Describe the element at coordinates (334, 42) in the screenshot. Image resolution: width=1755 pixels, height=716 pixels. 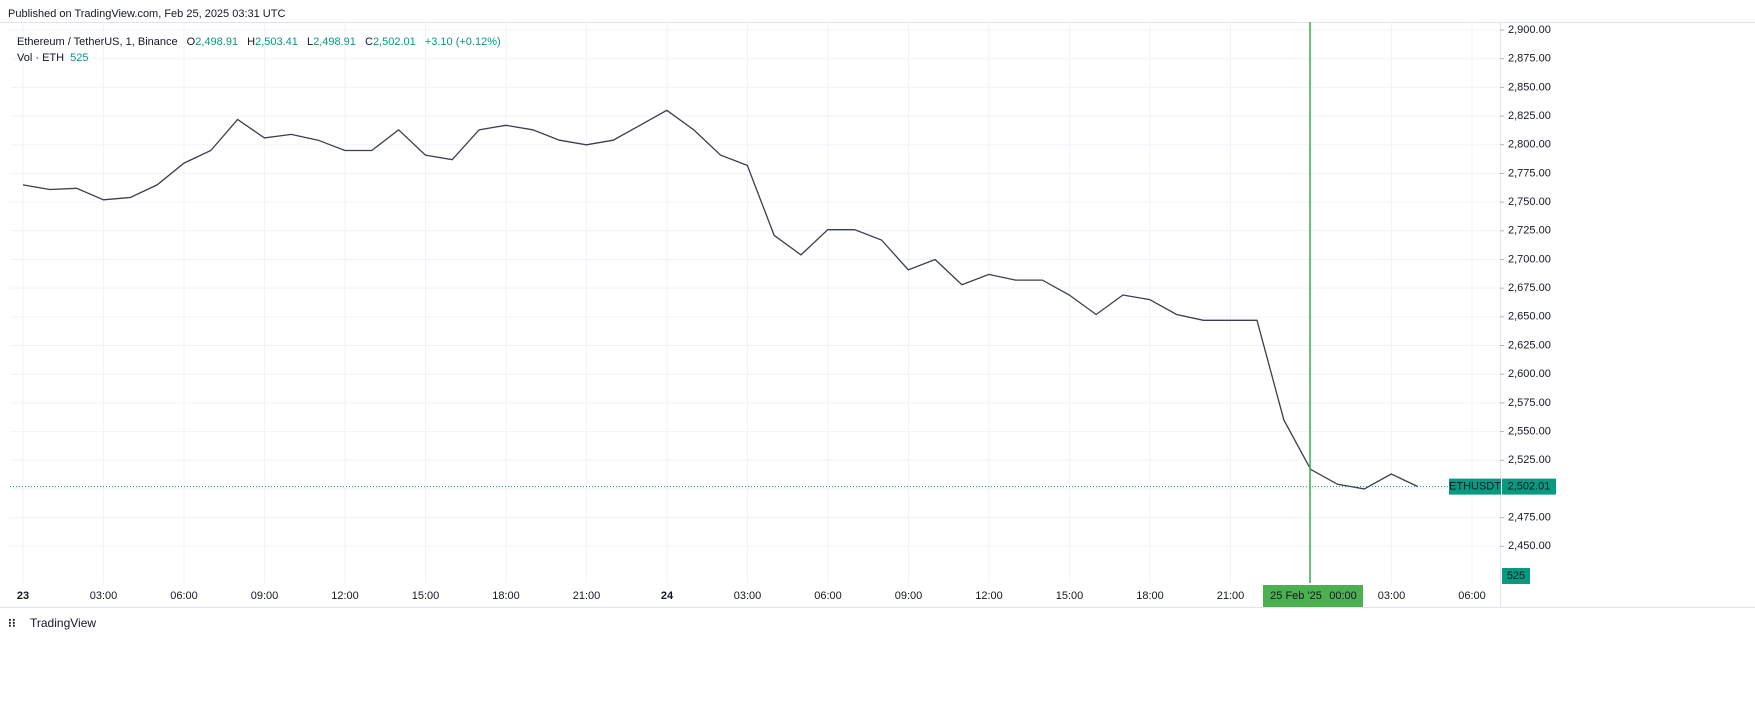
I see `low: 2,498.91` at that location.